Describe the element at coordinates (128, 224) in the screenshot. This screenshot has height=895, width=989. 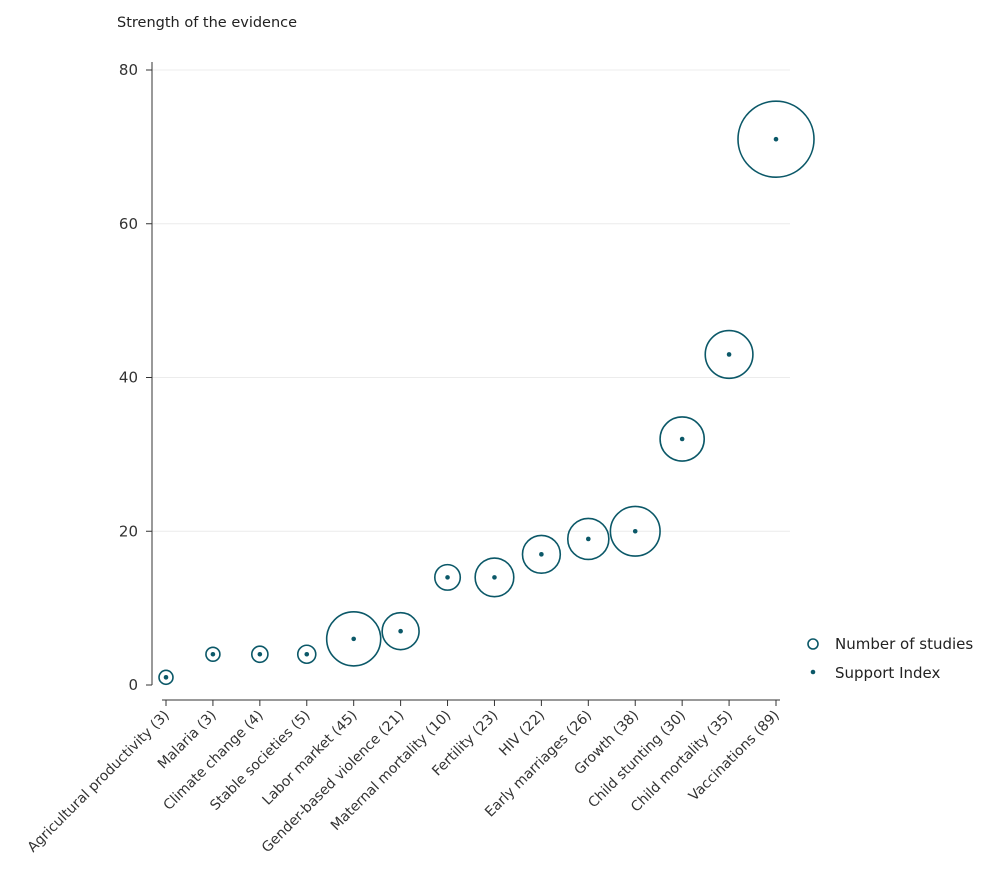
I see `y-tick-label-60: 60` at that location.